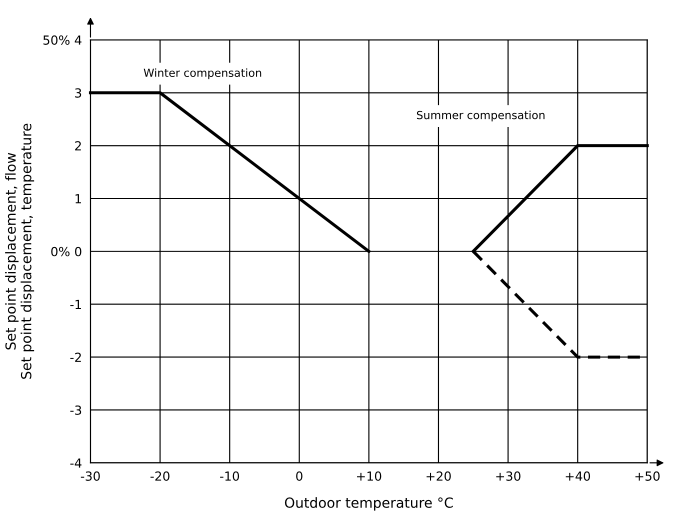  Describe the element at coordinates (369, 476) in the screenshot. I see `x-tick-label: +10` at that location.